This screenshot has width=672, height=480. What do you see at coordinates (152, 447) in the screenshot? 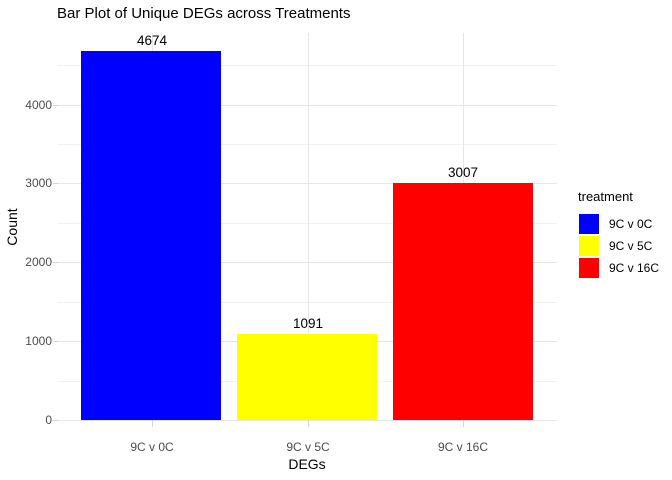
I see `x-tick-label: 9C v 0C` at bounding box center [152, 447].